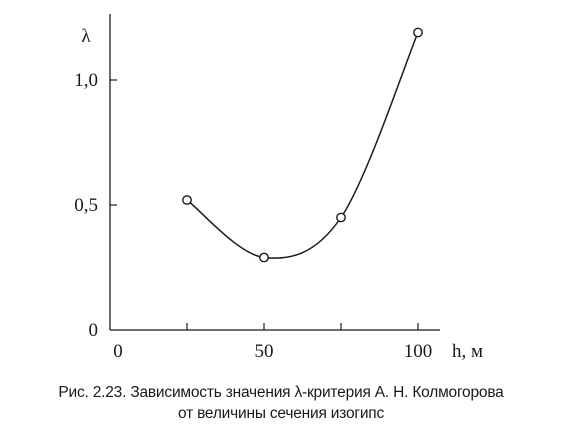 The width and height of the screenshot is (562, 440). I want to click on y-tick-label-0: 0, so click(94, 330).